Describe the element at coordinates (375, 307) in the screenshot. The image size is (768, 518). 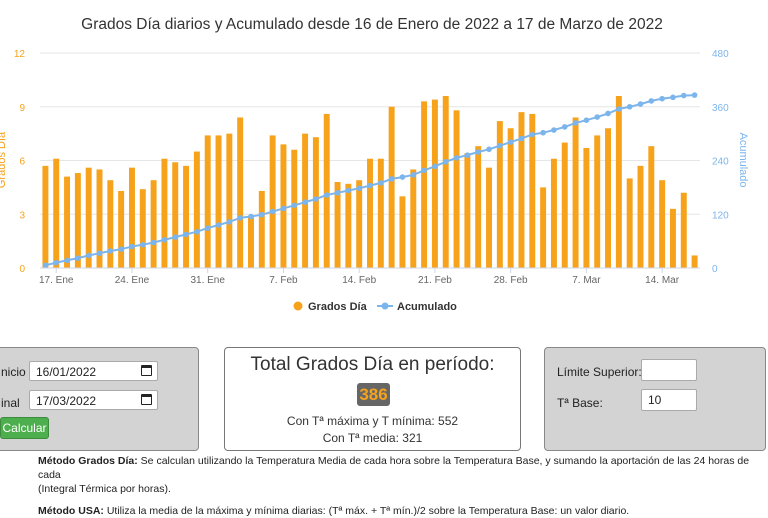
I see `legend: Grados Día Acumulado` at that location.